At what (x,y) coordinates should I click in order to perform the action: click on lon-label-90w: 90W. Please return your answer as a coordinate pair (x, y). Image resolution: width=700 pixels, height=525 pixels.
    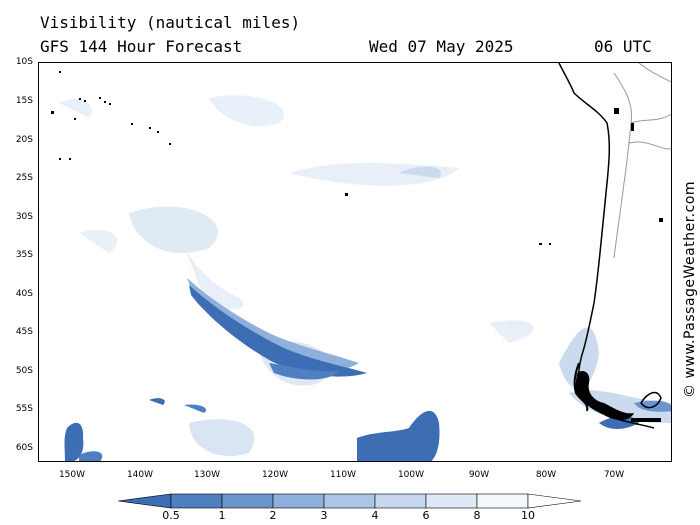
    Looking at the image, I should click on (479, 475).